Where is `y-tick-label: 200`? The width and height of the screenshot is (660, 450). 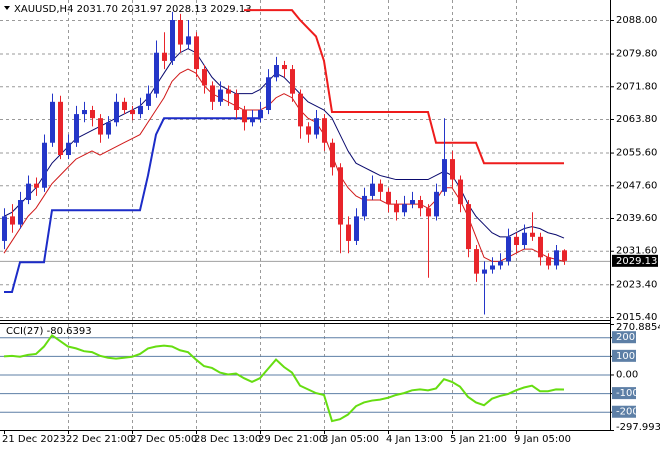
y-tick-label: 200 is located at coordinates (625, 337).